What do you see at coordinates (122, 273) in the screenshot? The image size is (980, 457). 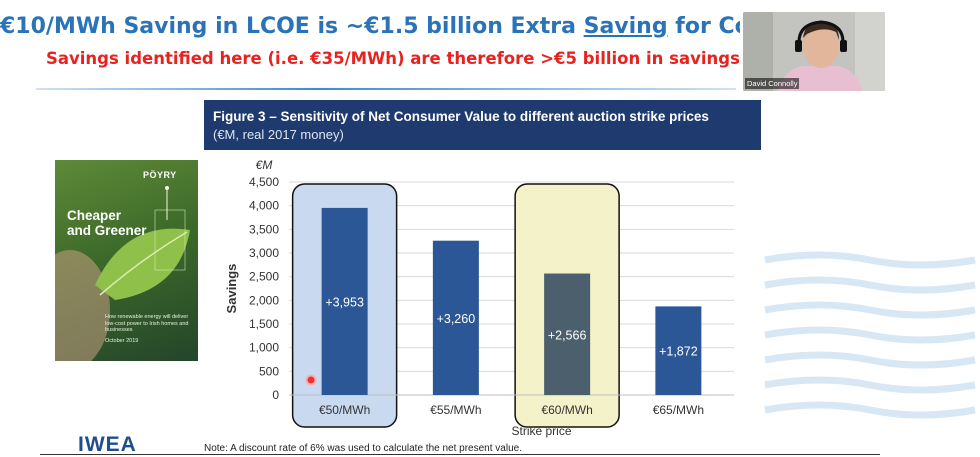 I see `leaf-illustration` at bounding box center [122, 273].